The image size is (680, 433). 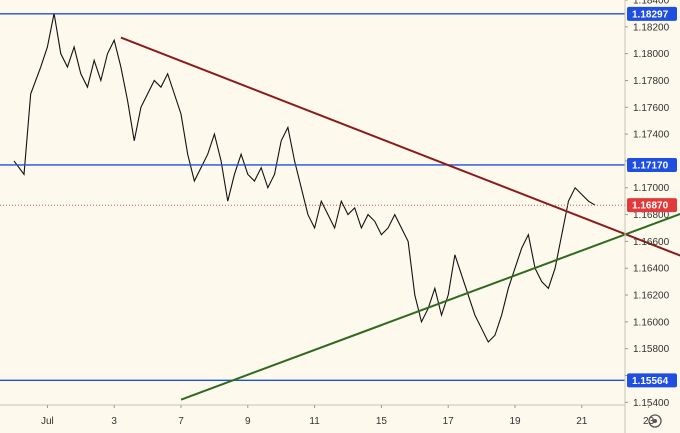 What do you see at coordinates (582, 421) in the screenshot?
I see `x-tick-label-8: 21` at bounding box center [582, 421].